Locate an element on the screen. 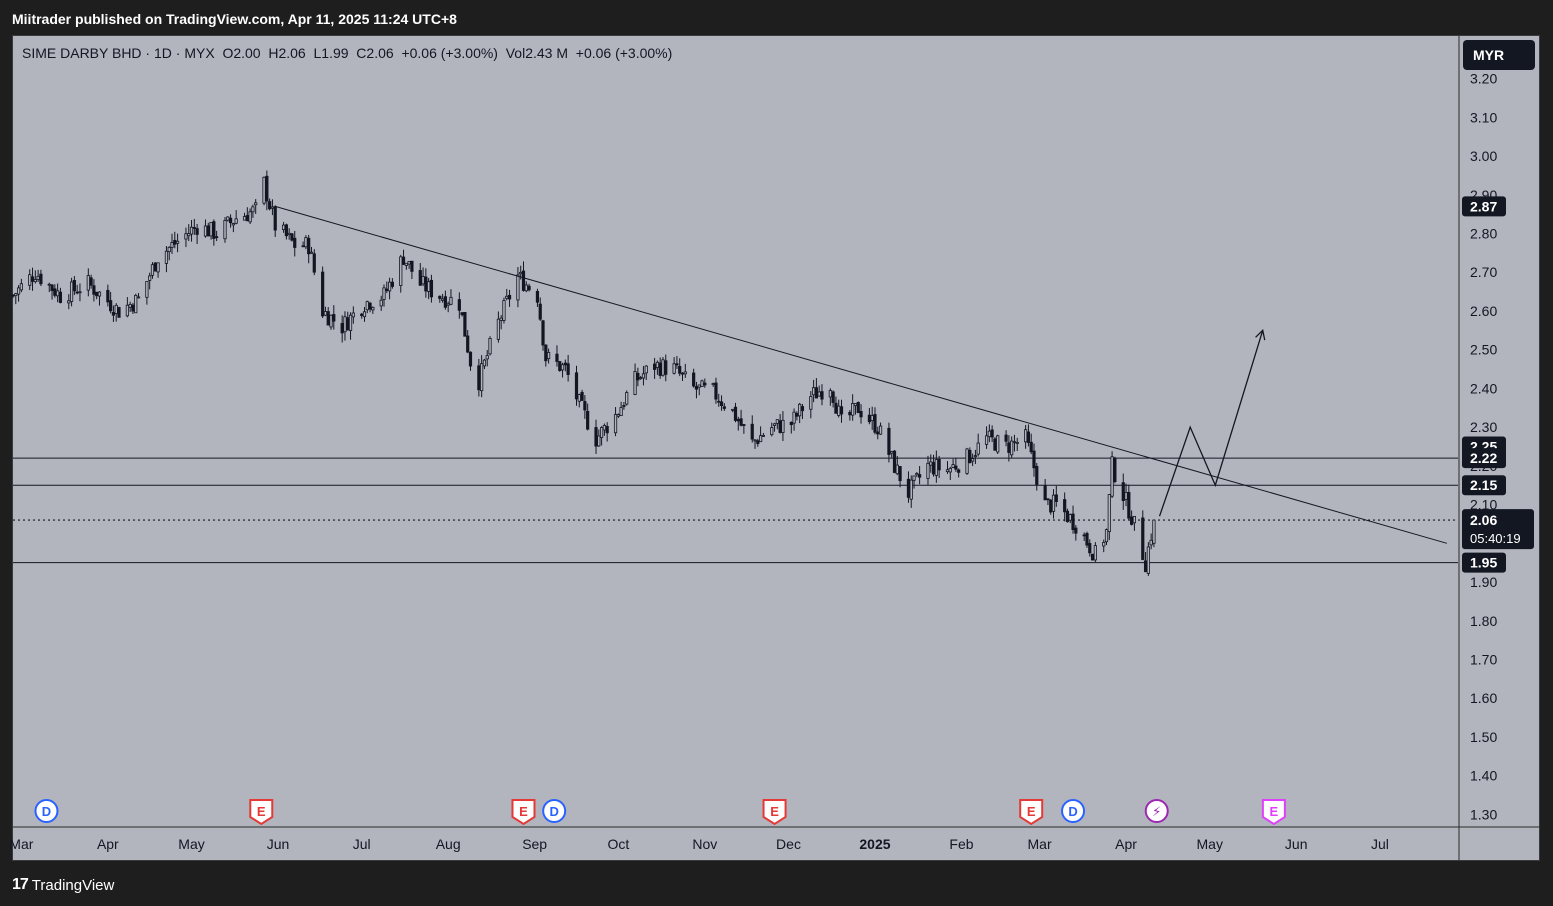 The height and width of the screenshot is (906, 1553). y-tick-label: 2.60 is located at coordinates (1483, 311).